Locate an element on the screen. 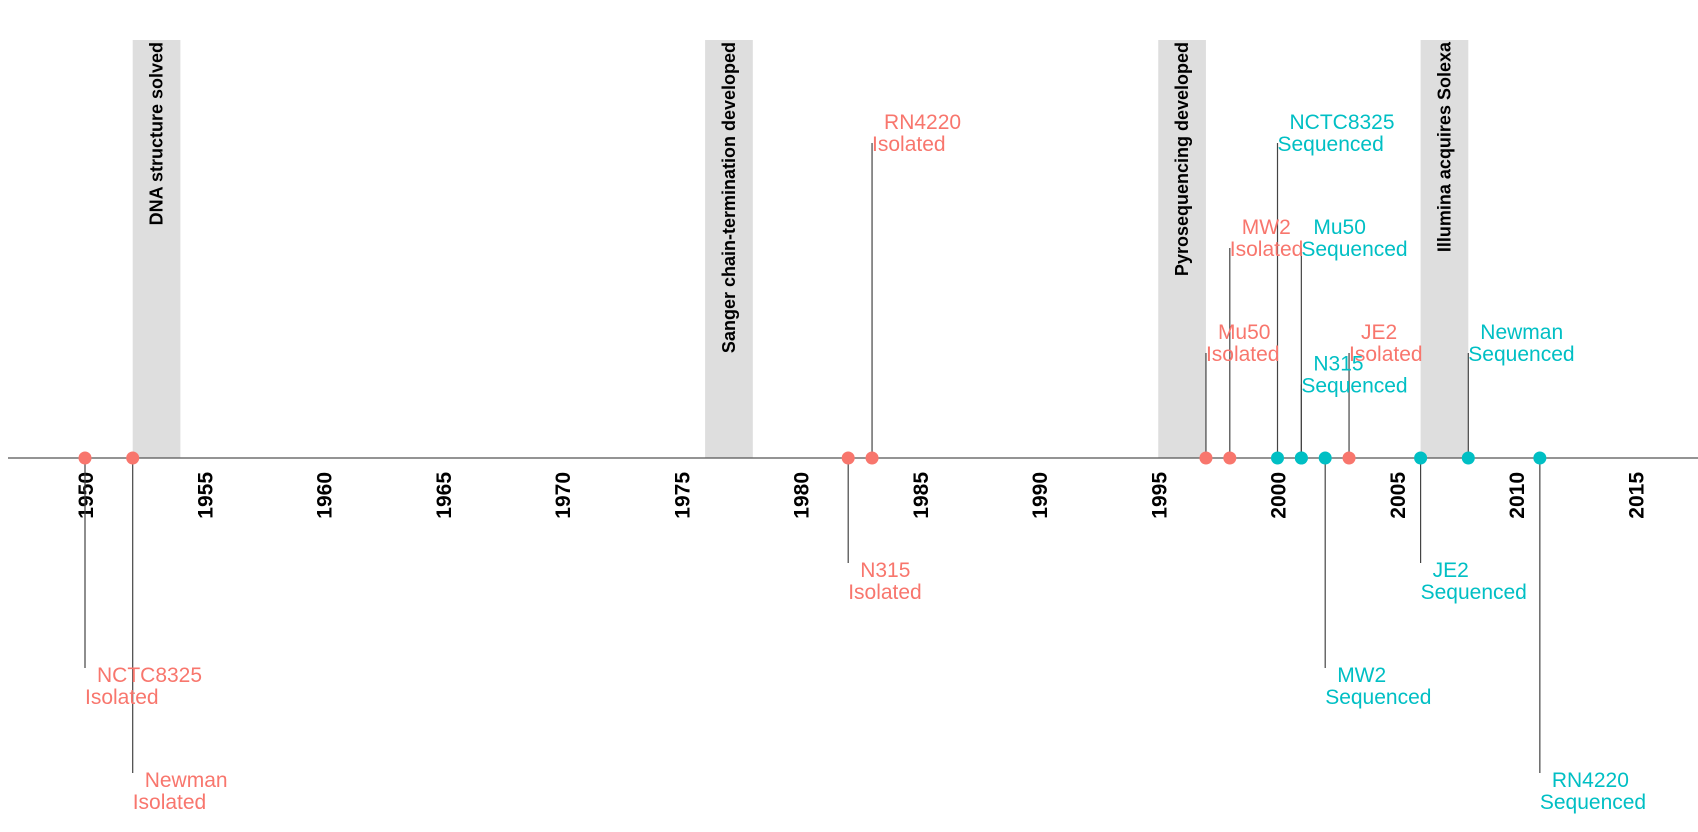  x-tick-label: 2000 is located at coordinates (1279, 495).